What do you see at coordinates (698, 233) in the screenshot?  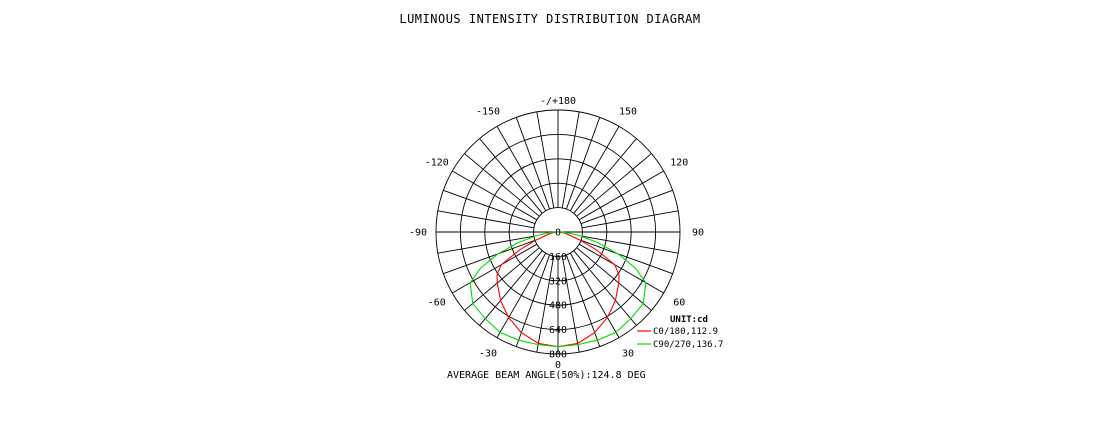 I see `angle-label-90: 90` at bounding box center [698, 233].